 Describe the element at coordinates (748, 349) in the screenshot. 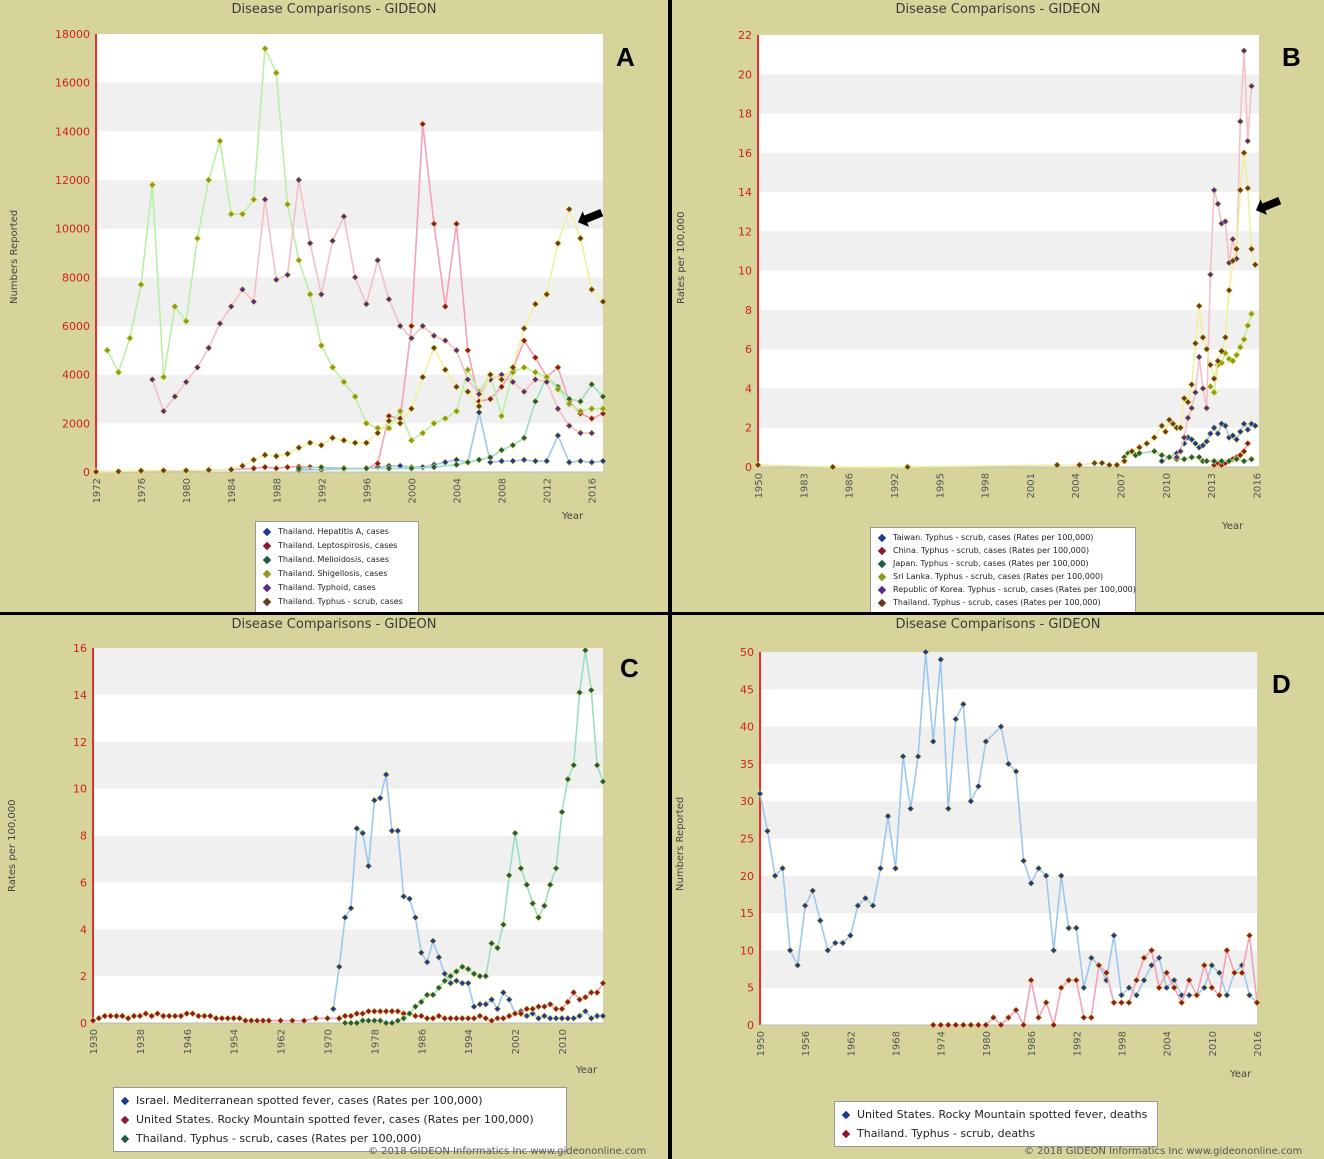

I see `y-tick-label: 6` at that location.